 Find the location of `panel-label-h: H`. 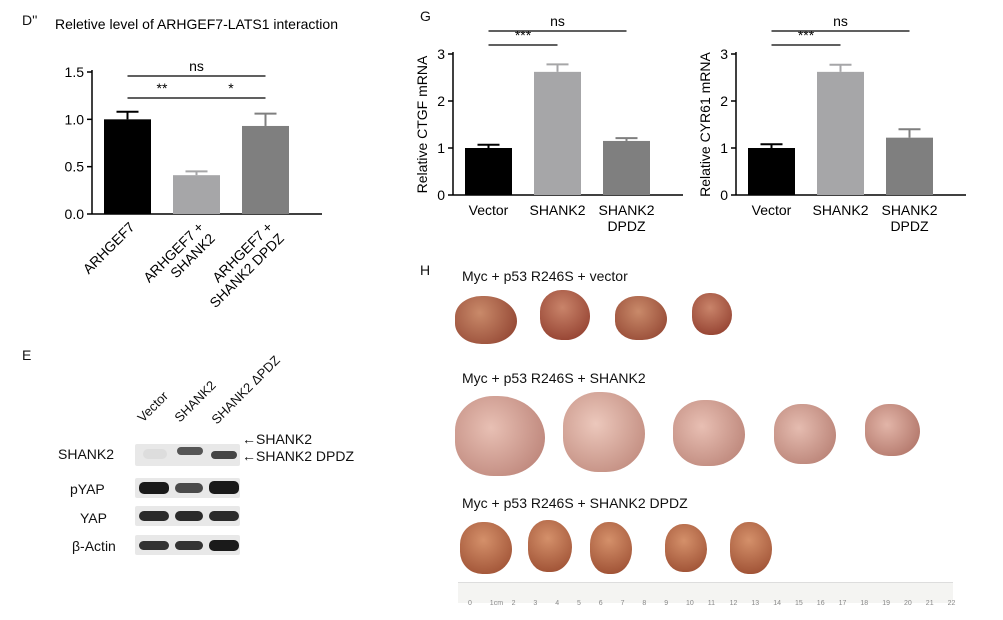

panel-label-h: H is located at coordinates (425, 270).